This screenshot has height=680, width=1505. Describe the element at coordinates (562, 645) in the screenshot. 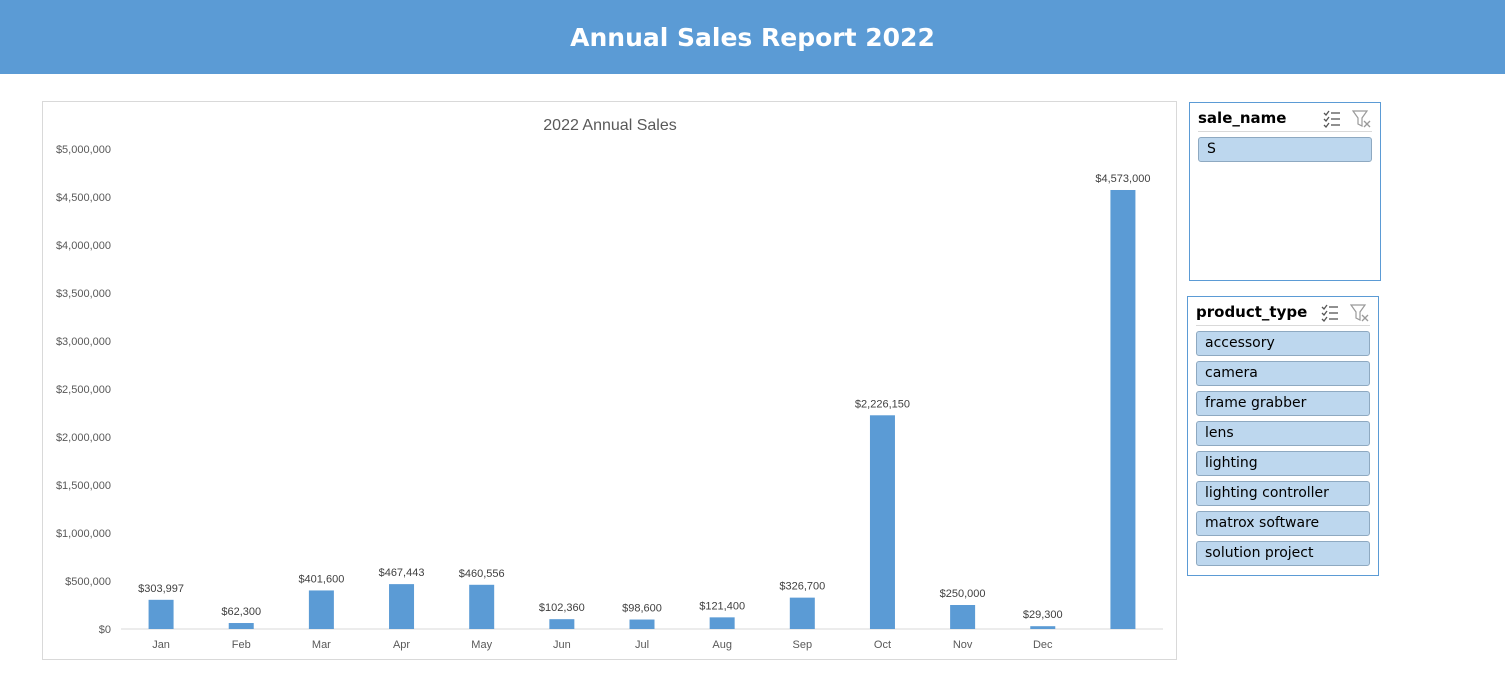

I see `x-tick-label: Jun` at that location.